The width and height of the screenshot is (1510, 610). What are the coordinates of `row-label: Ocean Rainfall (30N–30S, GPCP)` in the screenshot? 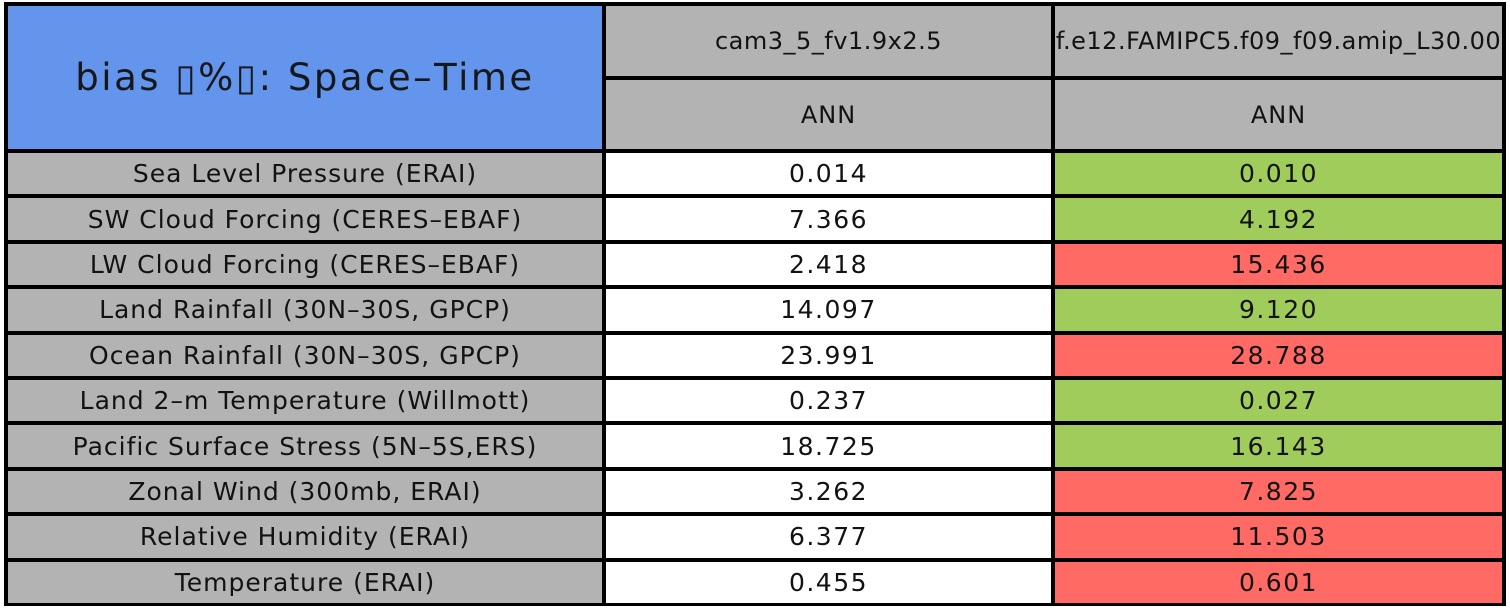 It's located at (305, 355).